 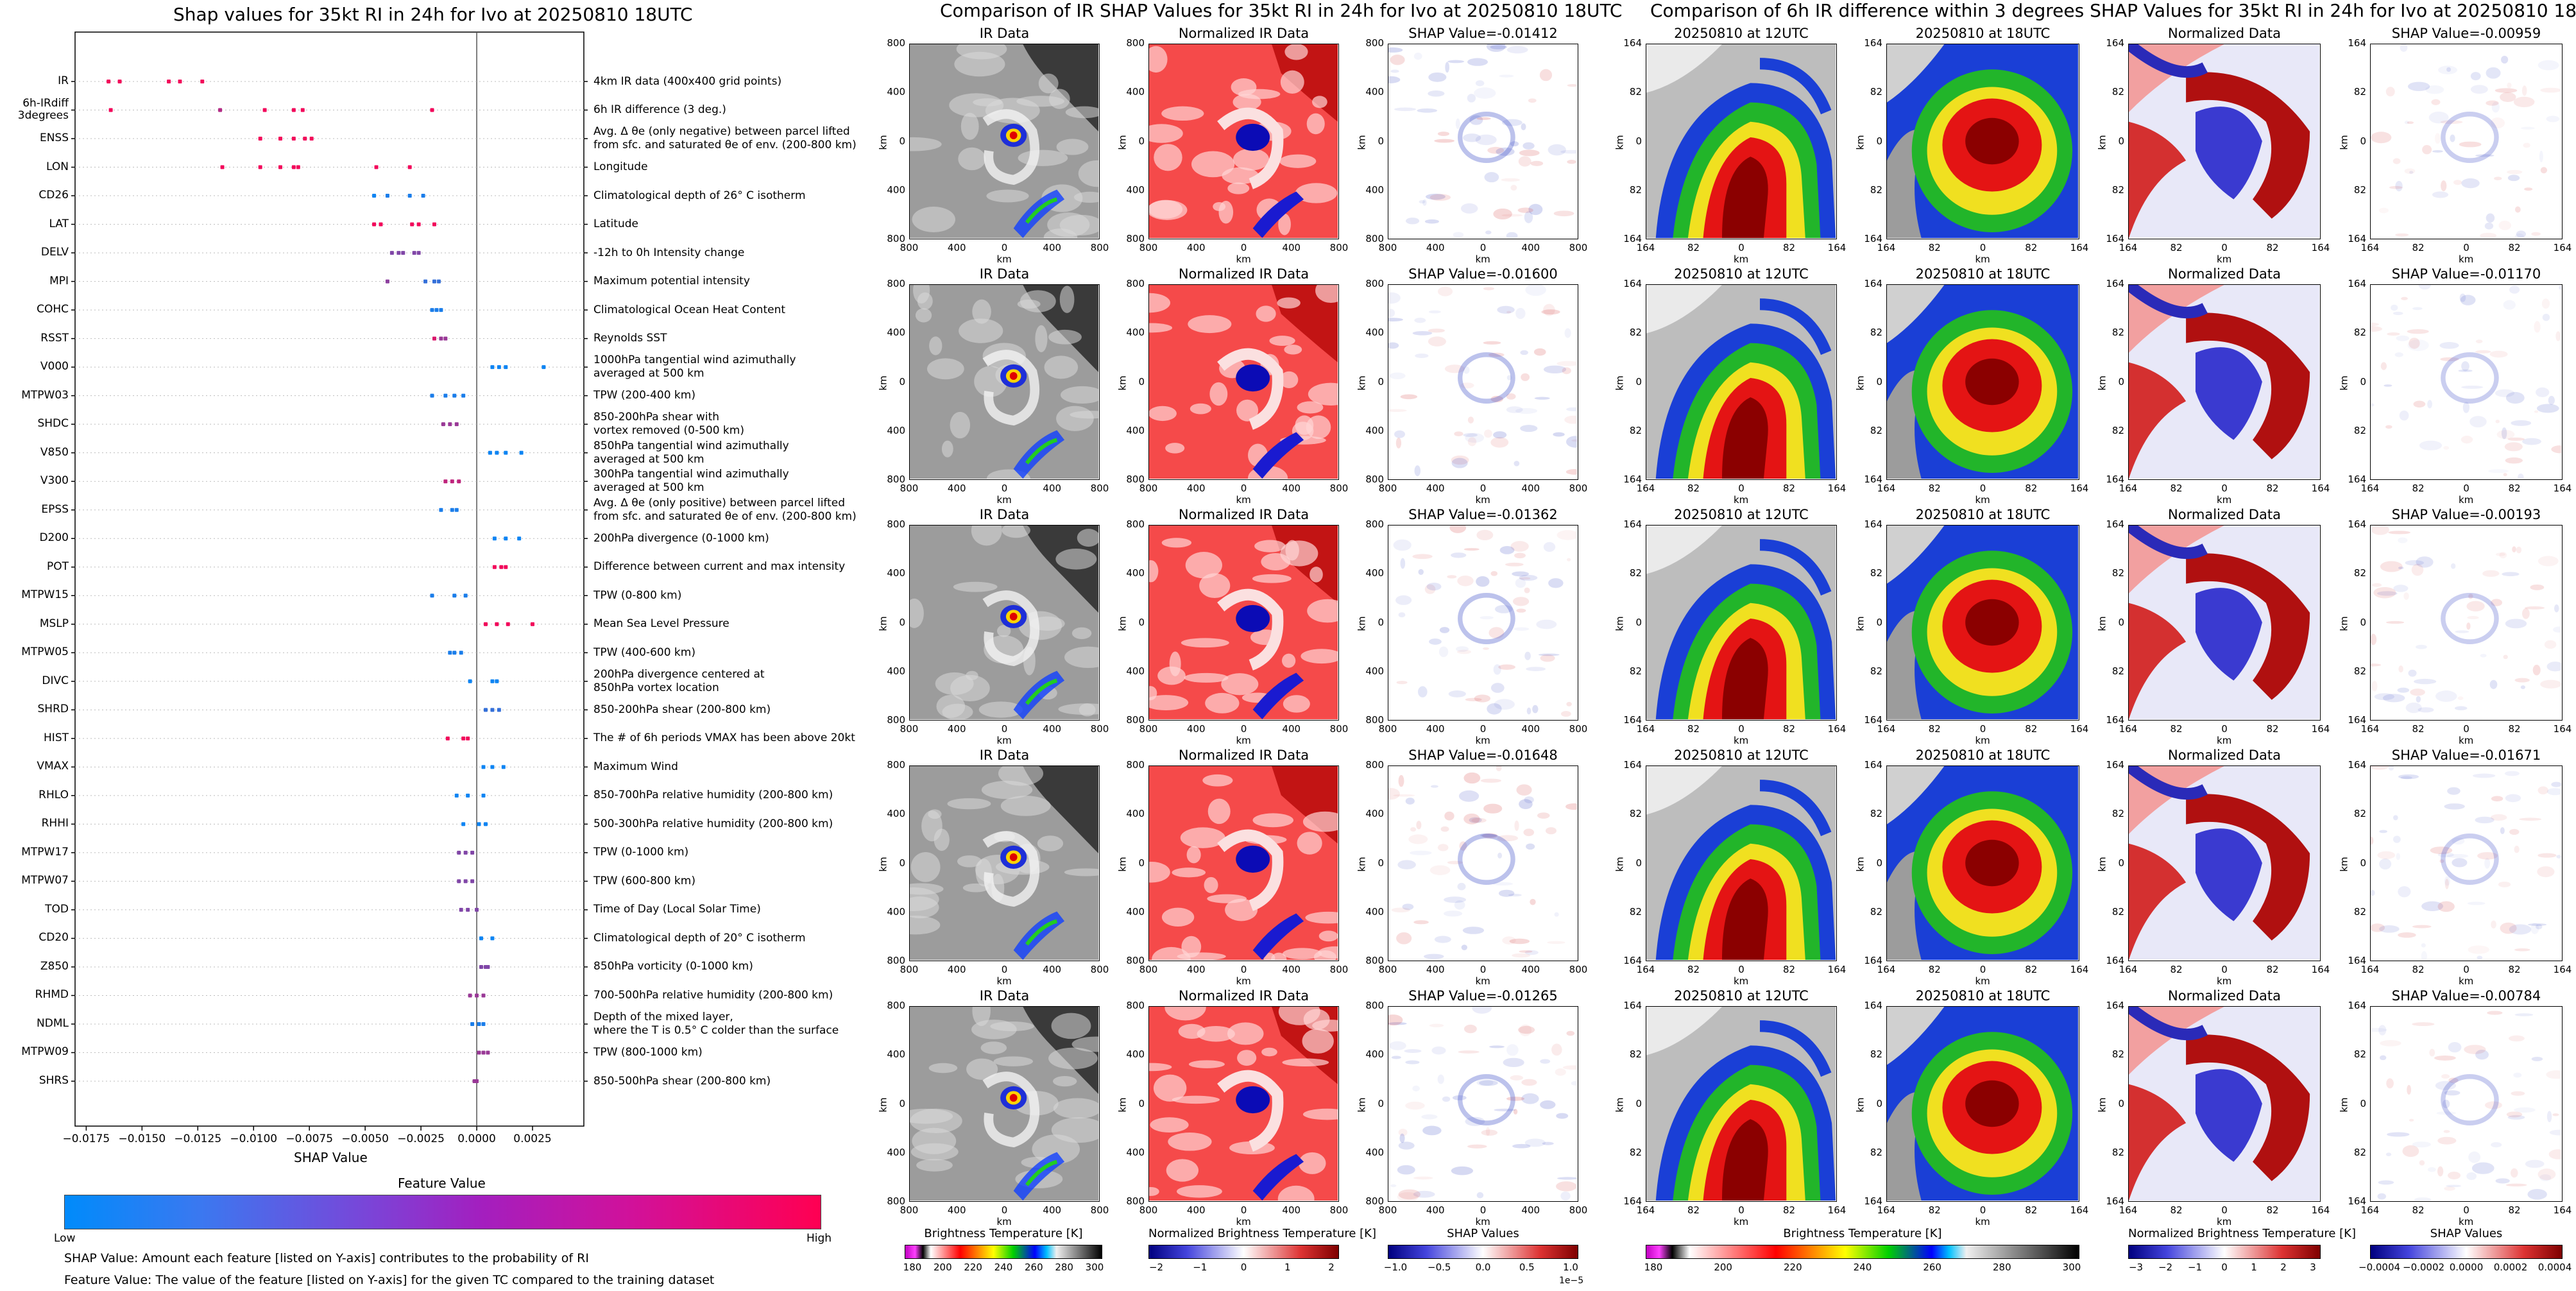 What do you see at coordinates (1060, 328) in the screenshot?
I see `dry-region` at bounding box center [1060, 328].